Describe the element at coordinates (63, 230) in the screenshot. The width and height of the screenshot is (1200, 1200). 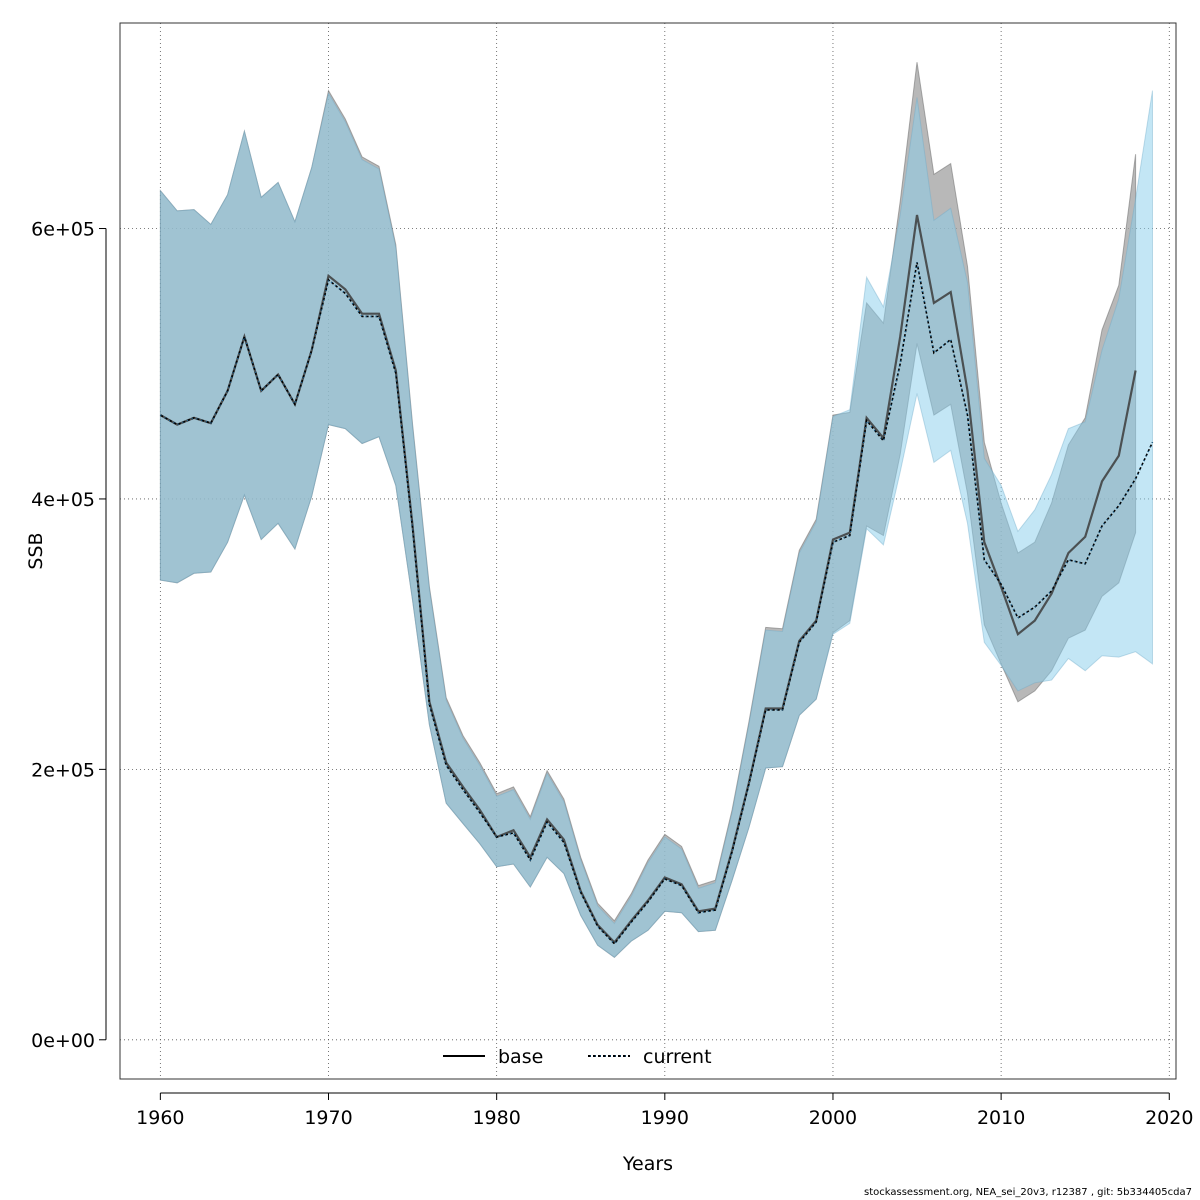
I see `y-tick-label: 6e+05` at that location.